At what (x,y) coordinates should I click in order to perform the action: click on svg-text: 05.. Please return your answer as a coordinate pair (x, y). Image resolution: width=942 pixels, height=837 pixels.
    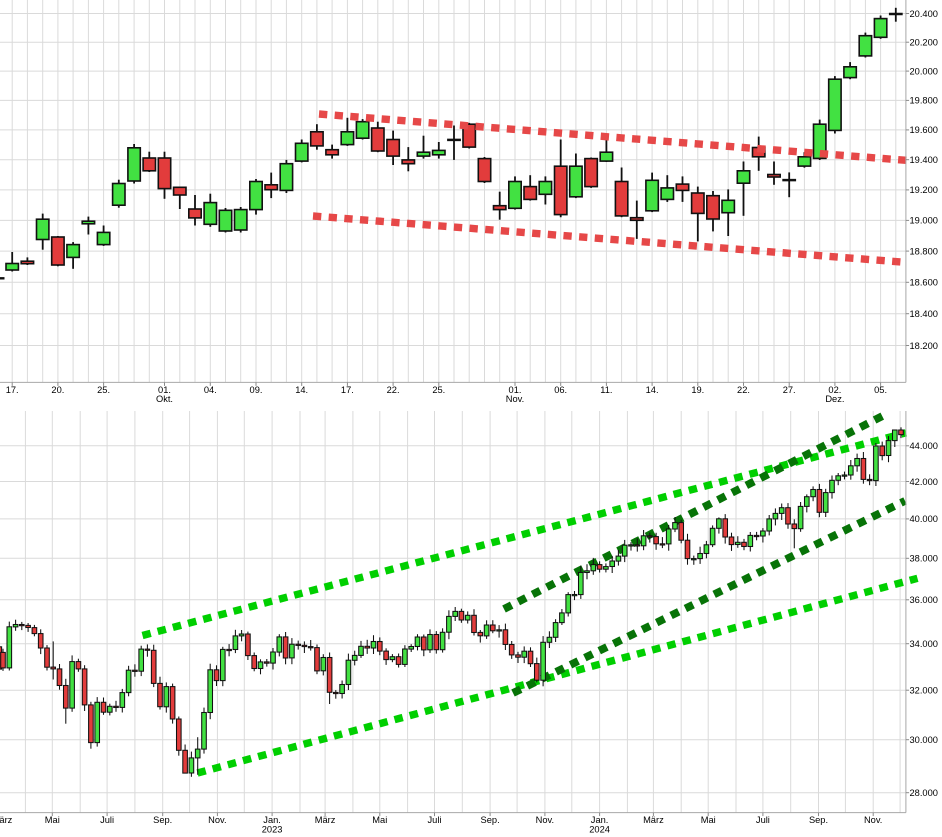
    Looking at the image, I should click on (880, 390).